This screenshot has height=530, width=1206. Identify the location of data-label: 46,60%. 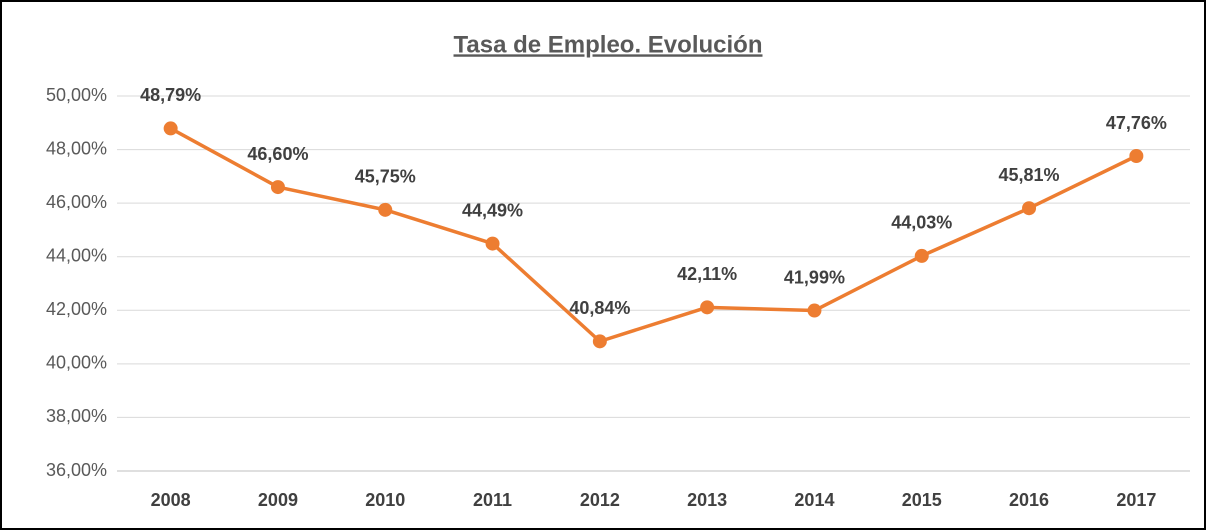
(277, 154).